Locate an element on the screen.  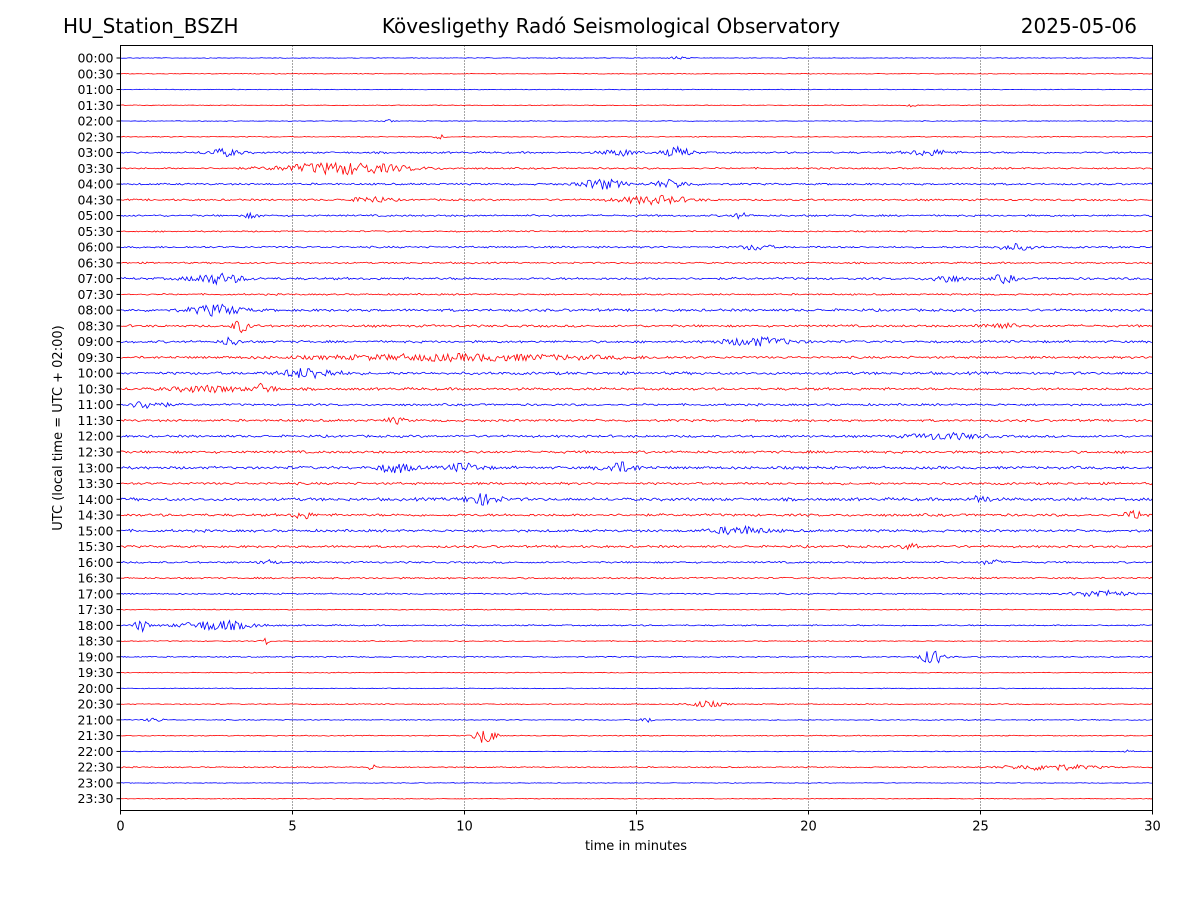
y-tick-label: 00:00 is located at coordinates (95, 58).